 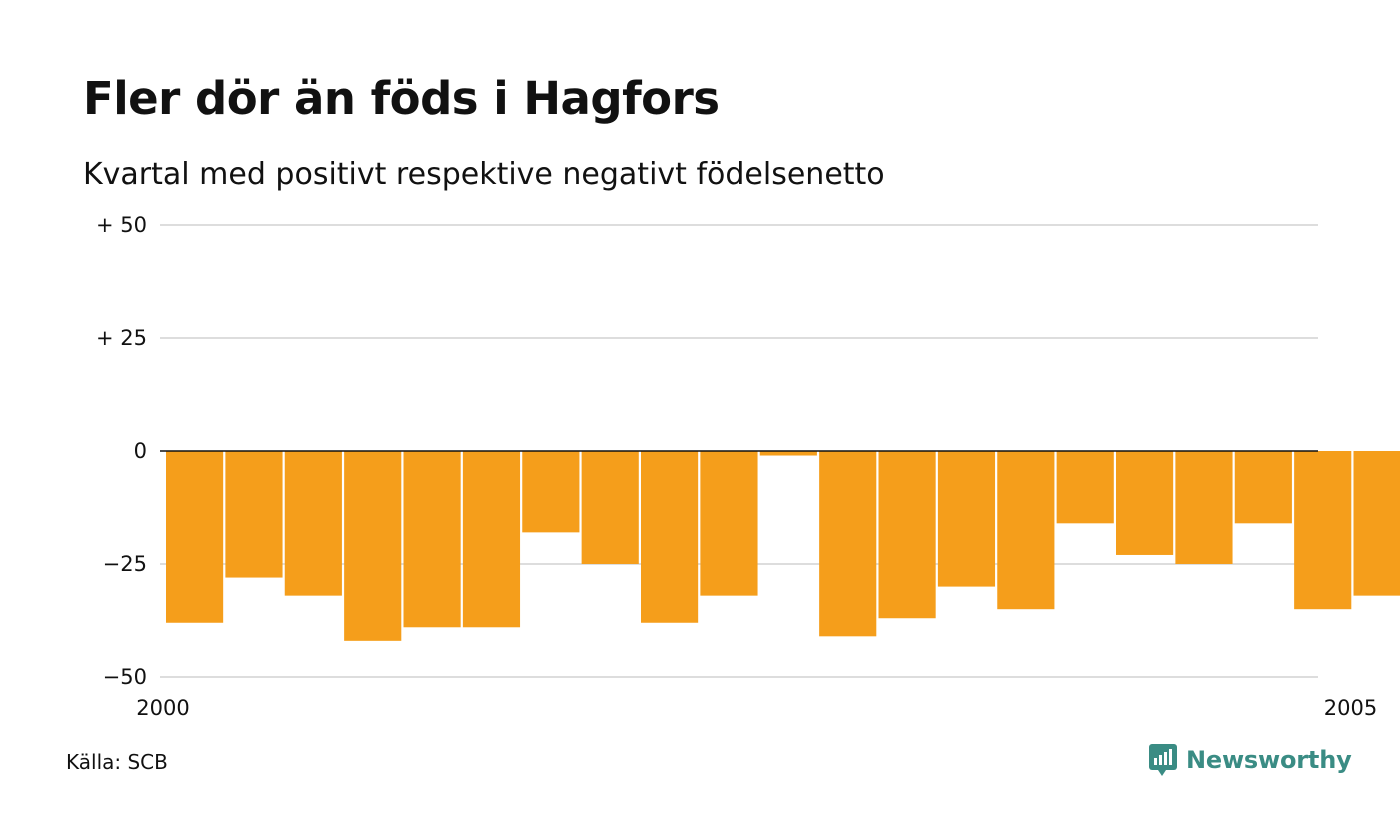 I want to click on y-tick-label: + 50, so click(x=121, y=225).